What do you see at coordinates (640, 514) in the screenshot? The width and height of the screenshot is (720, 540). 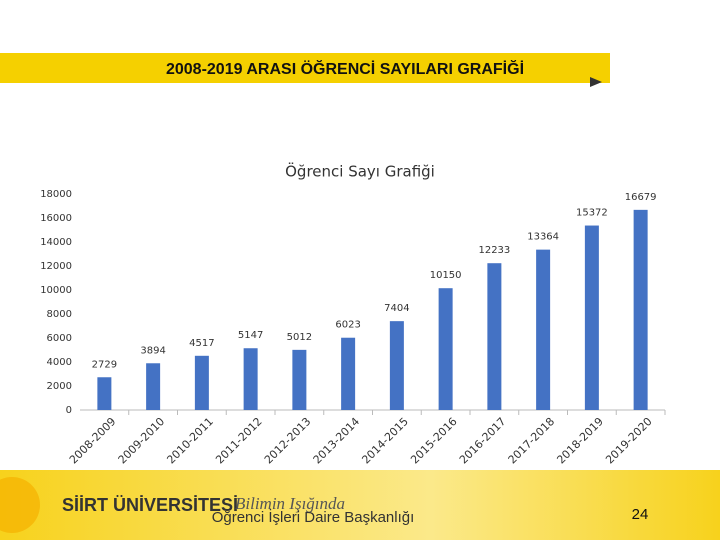 I see `page-number: 24` at bounding box center [640, 514].